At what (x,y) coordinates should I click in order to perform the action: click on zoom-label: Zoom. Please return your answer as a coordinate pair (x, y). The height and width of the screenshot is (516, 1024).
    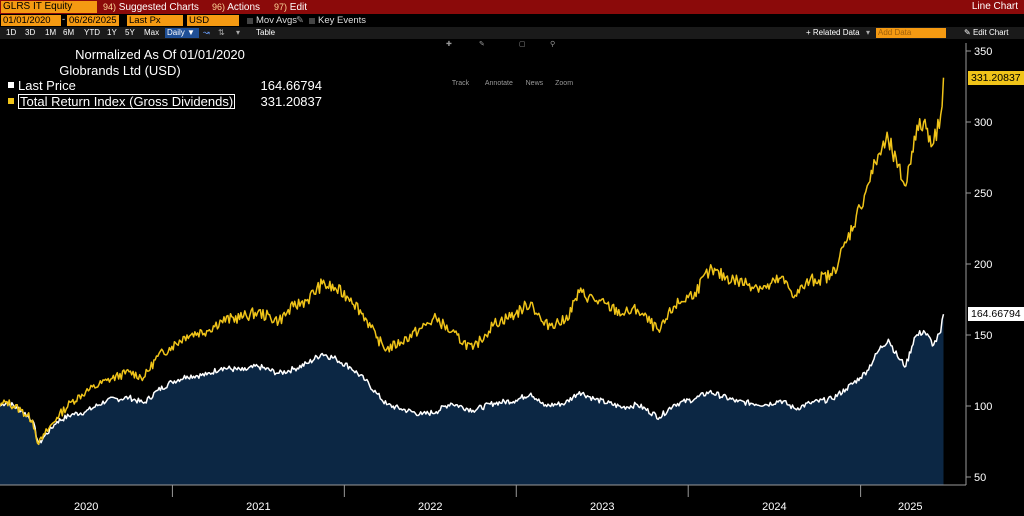
    Looking at the image, I should click on (564, 83).